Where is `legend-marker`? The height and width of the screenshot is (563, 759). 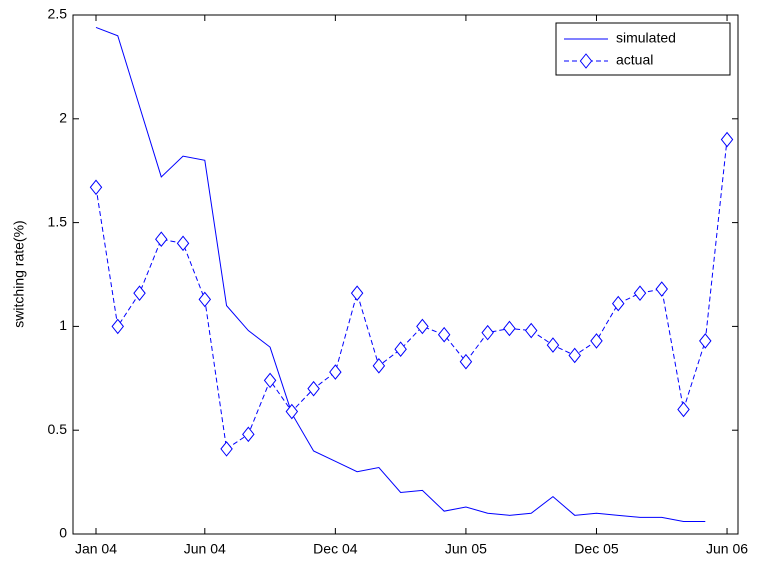 legend-marker is located at coordinates (586, 61).